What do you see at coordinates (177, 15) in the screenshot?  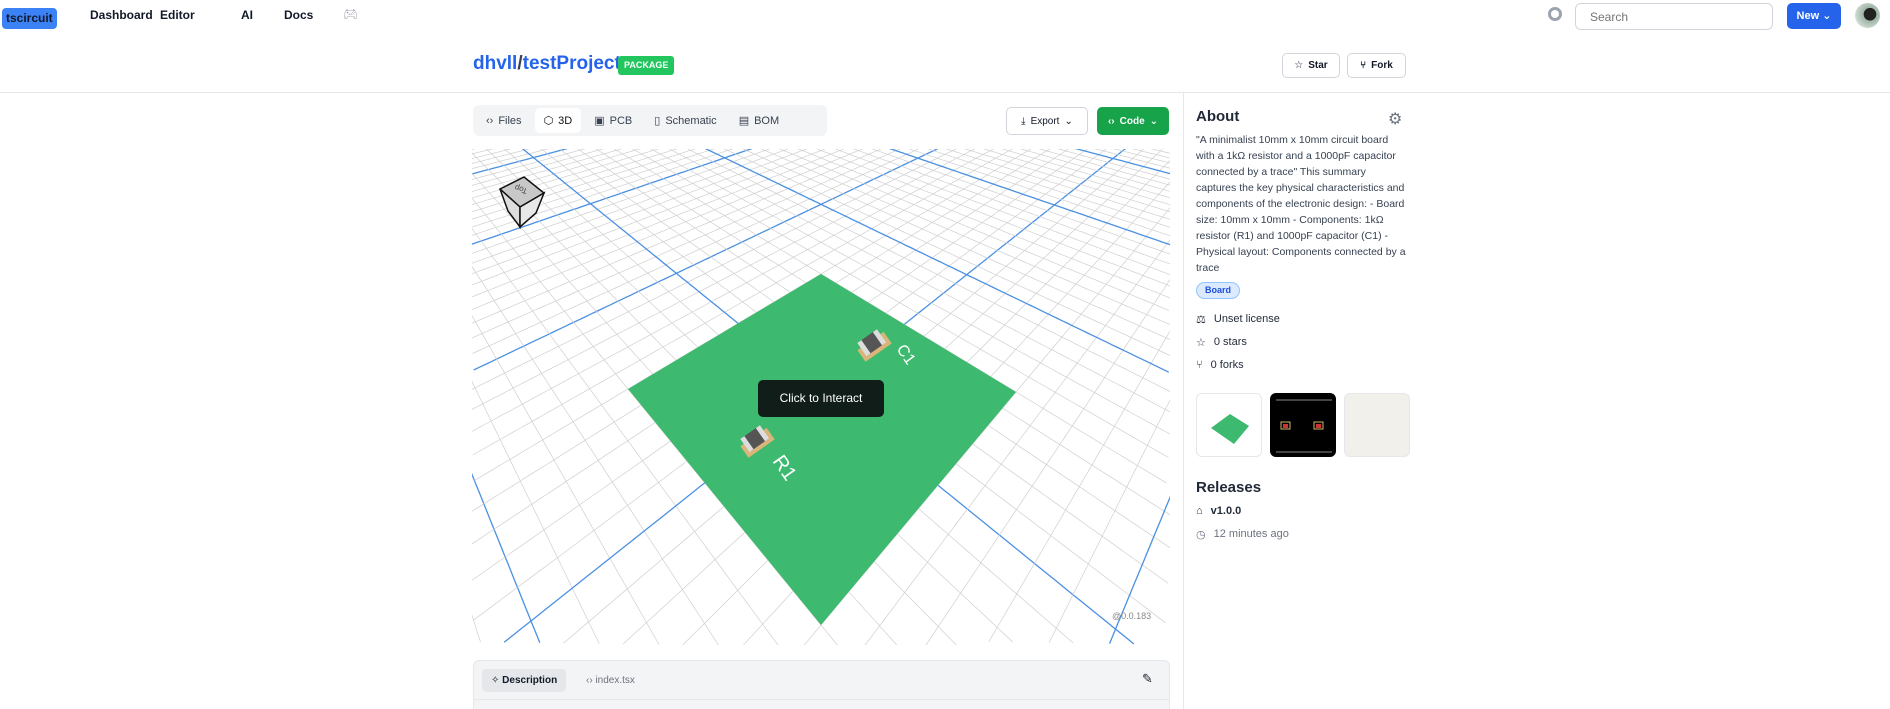 I see `nav-editor: Editor` at bounding box center [177, 15].